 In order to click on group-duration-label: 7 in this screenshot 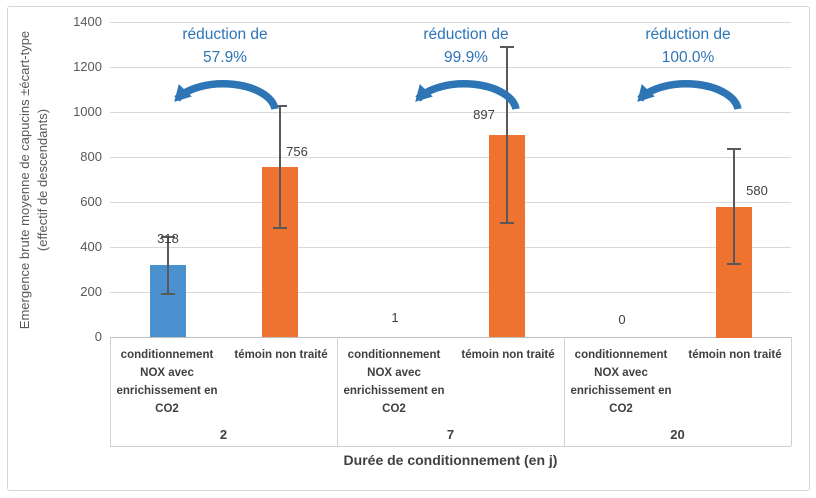, I will do `click(450, 434)`.